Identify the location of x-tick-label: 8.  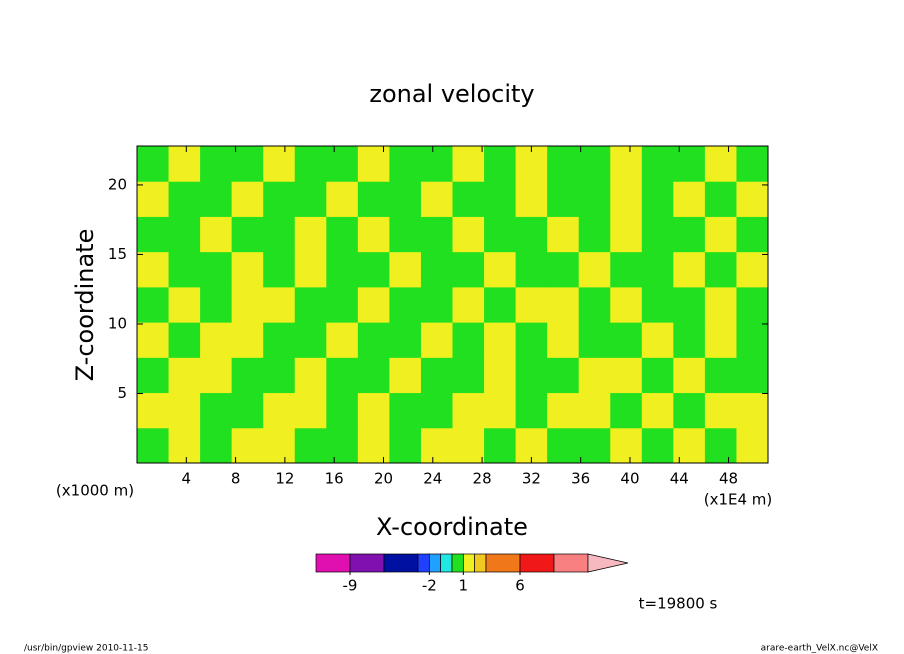
(236, 479).